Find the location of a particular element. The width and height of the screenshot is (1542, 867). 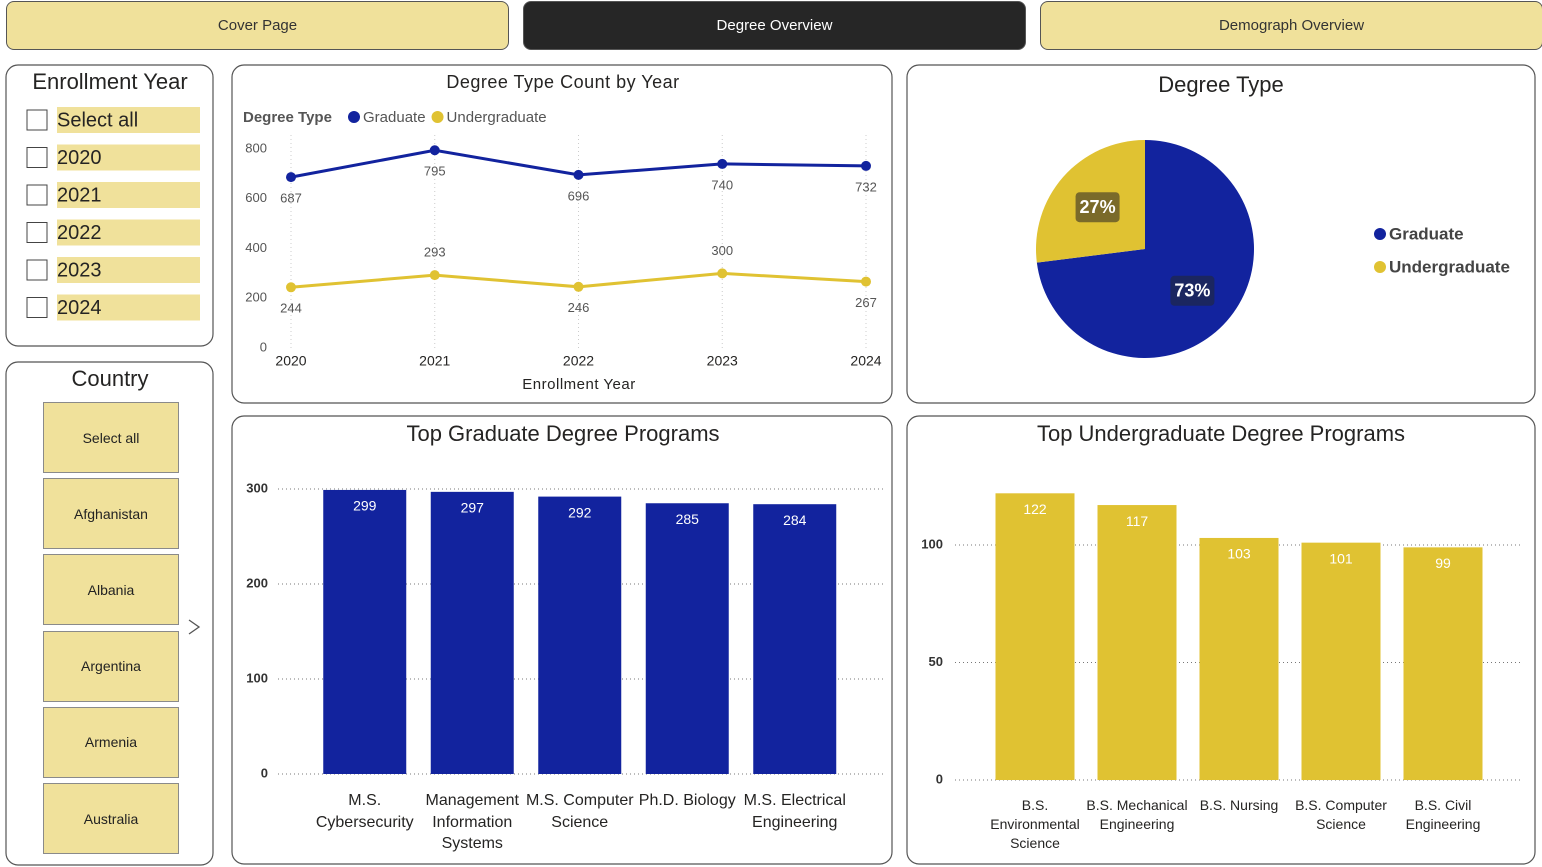

slicer-option: 2023 is located at coordinates (79, 270).